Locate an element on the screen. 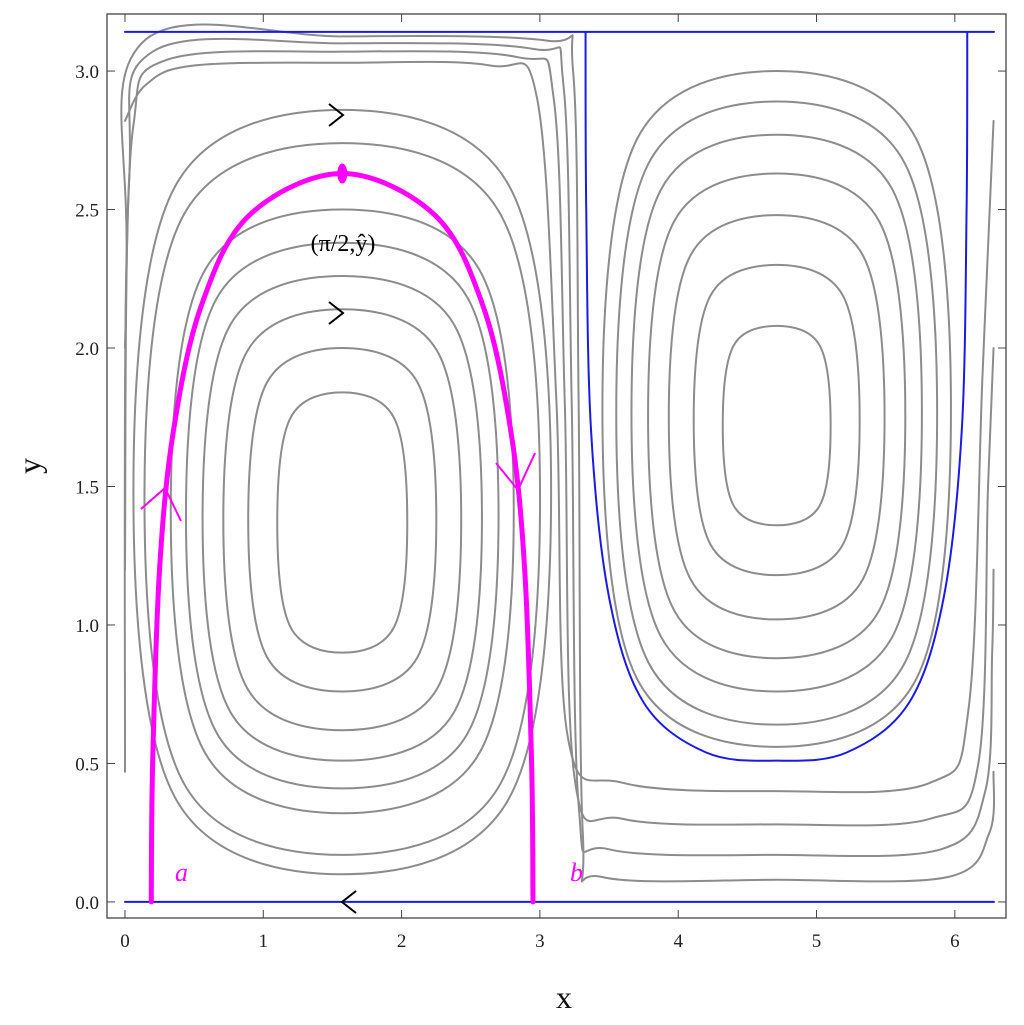  y-axis-label: y is located at coordinates (29, 466).